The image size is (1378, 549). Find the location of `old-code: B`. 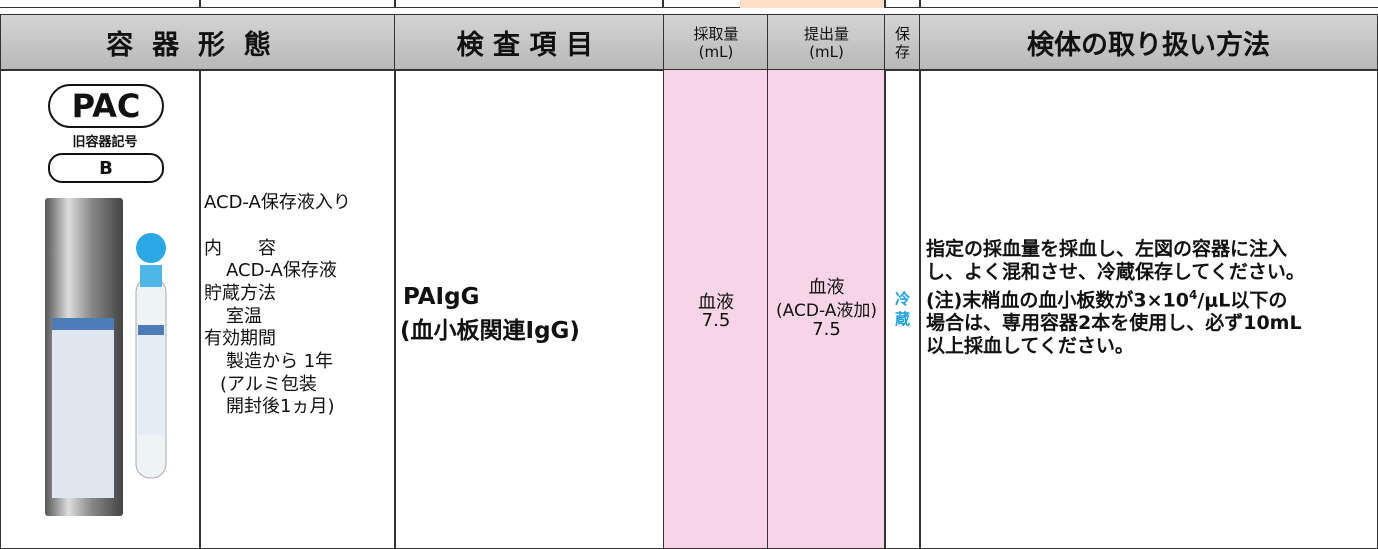

old-code: B is located at coordinates (106, 168).